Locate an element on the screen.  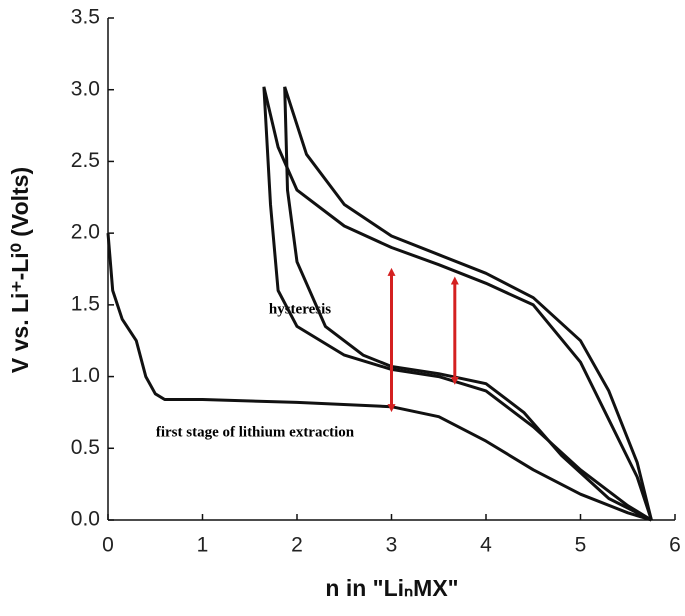
x-tick-label: 0 is located at coordinates (108, 545).